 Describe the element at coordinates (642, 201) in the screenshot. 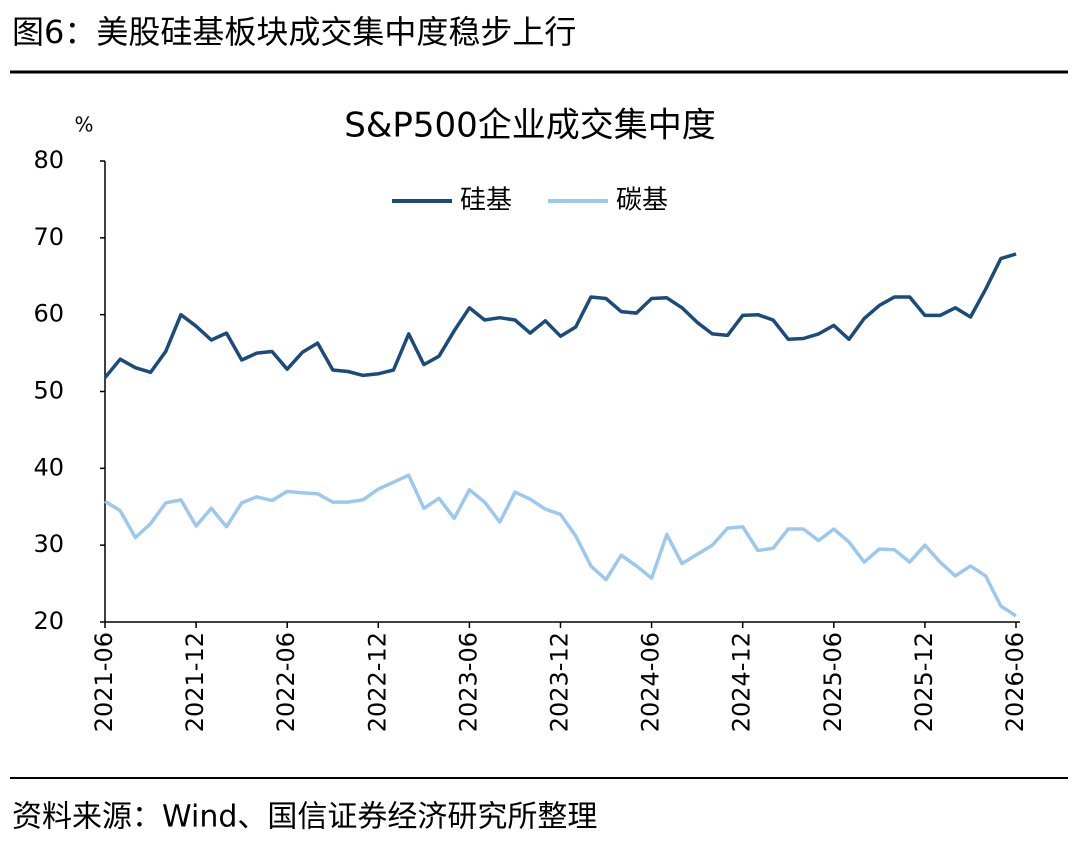

I see `legend-label: 碳基` at that location.